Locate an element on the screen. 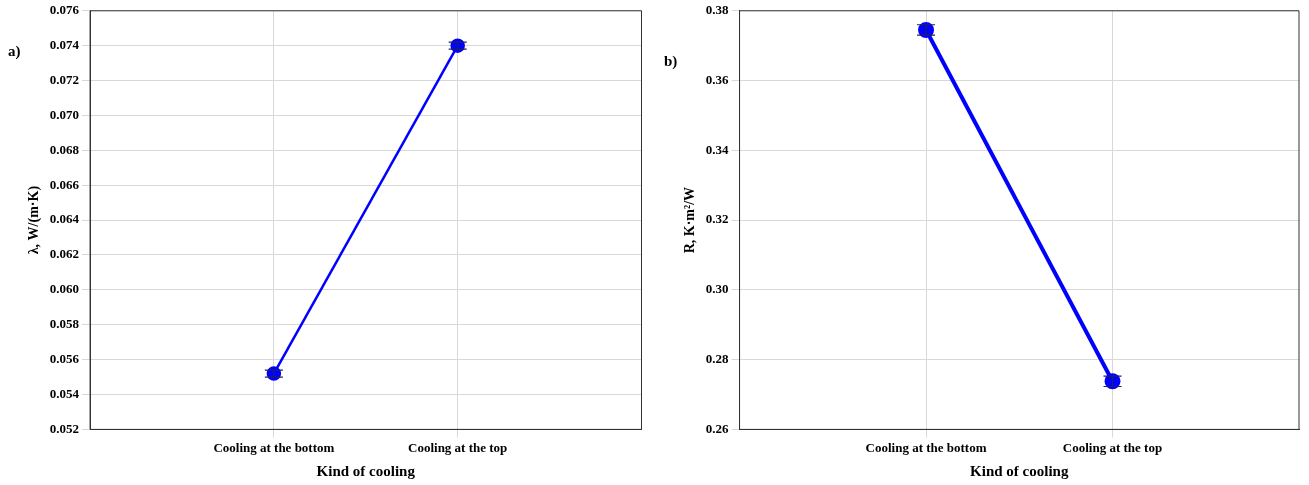 The image size is (1309, 485). y-axis-title: λ, W/(m·K) is located at coordinates (34, 220).